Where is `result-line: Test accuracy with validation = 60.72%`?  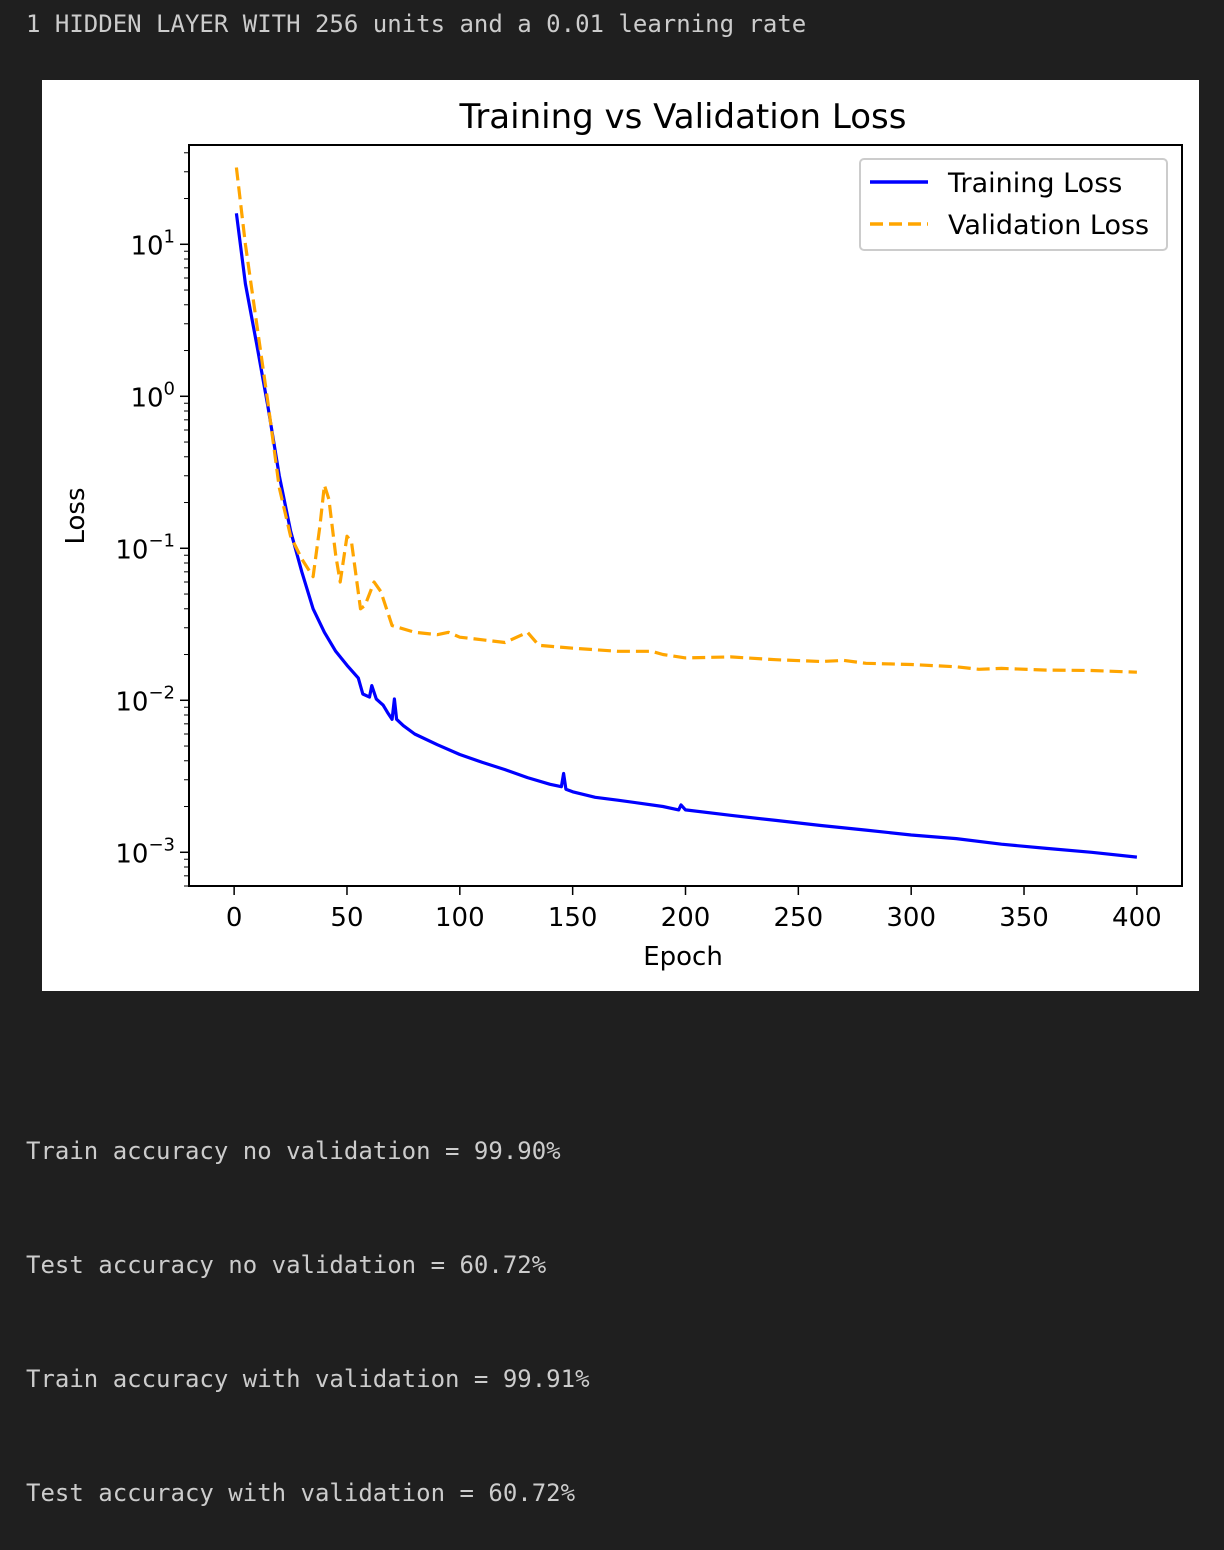 result-line: Test accuracy with validation = 60.72% is located at coordinates (301, 1493).